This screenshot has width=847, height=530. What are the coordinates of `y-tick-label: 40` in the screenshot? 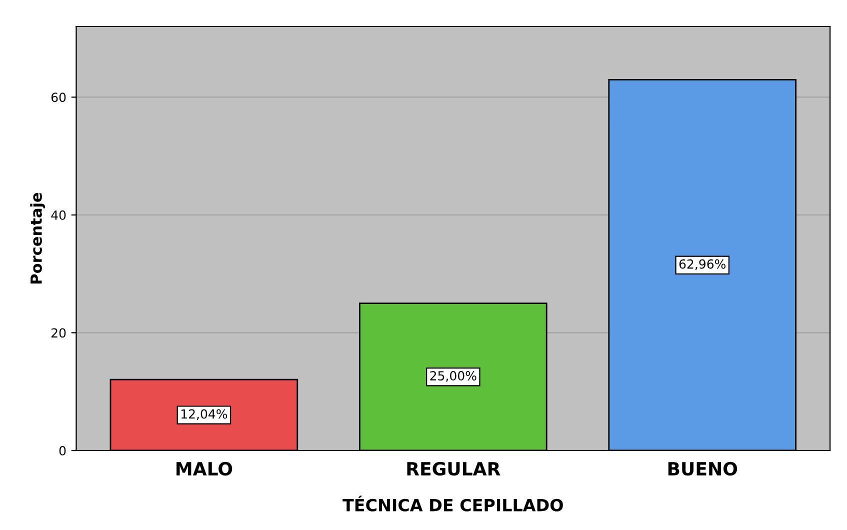 It's located at (58, 215).